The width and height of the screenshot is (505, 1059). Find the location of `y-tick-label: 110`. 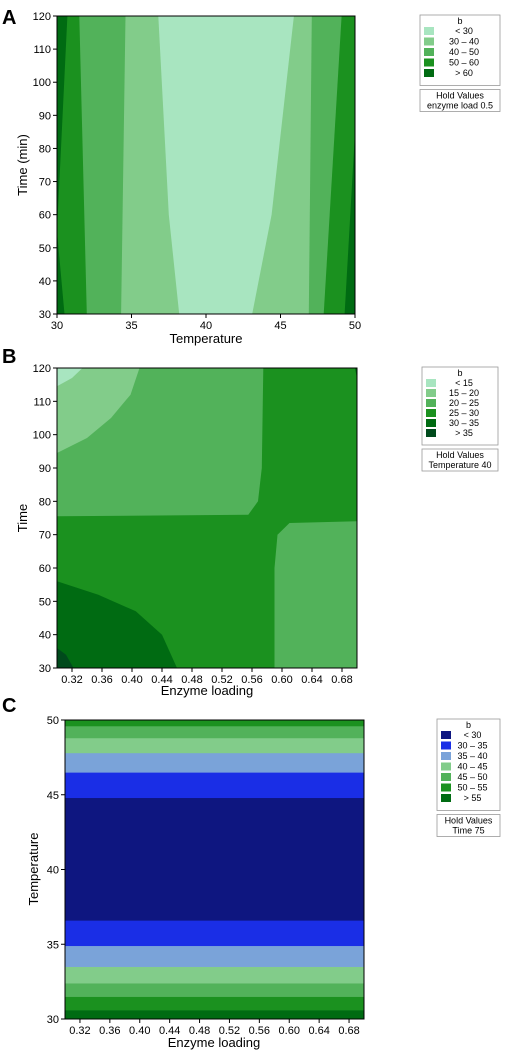

y-tick-label: 110 is located at coordinates (42, 402).